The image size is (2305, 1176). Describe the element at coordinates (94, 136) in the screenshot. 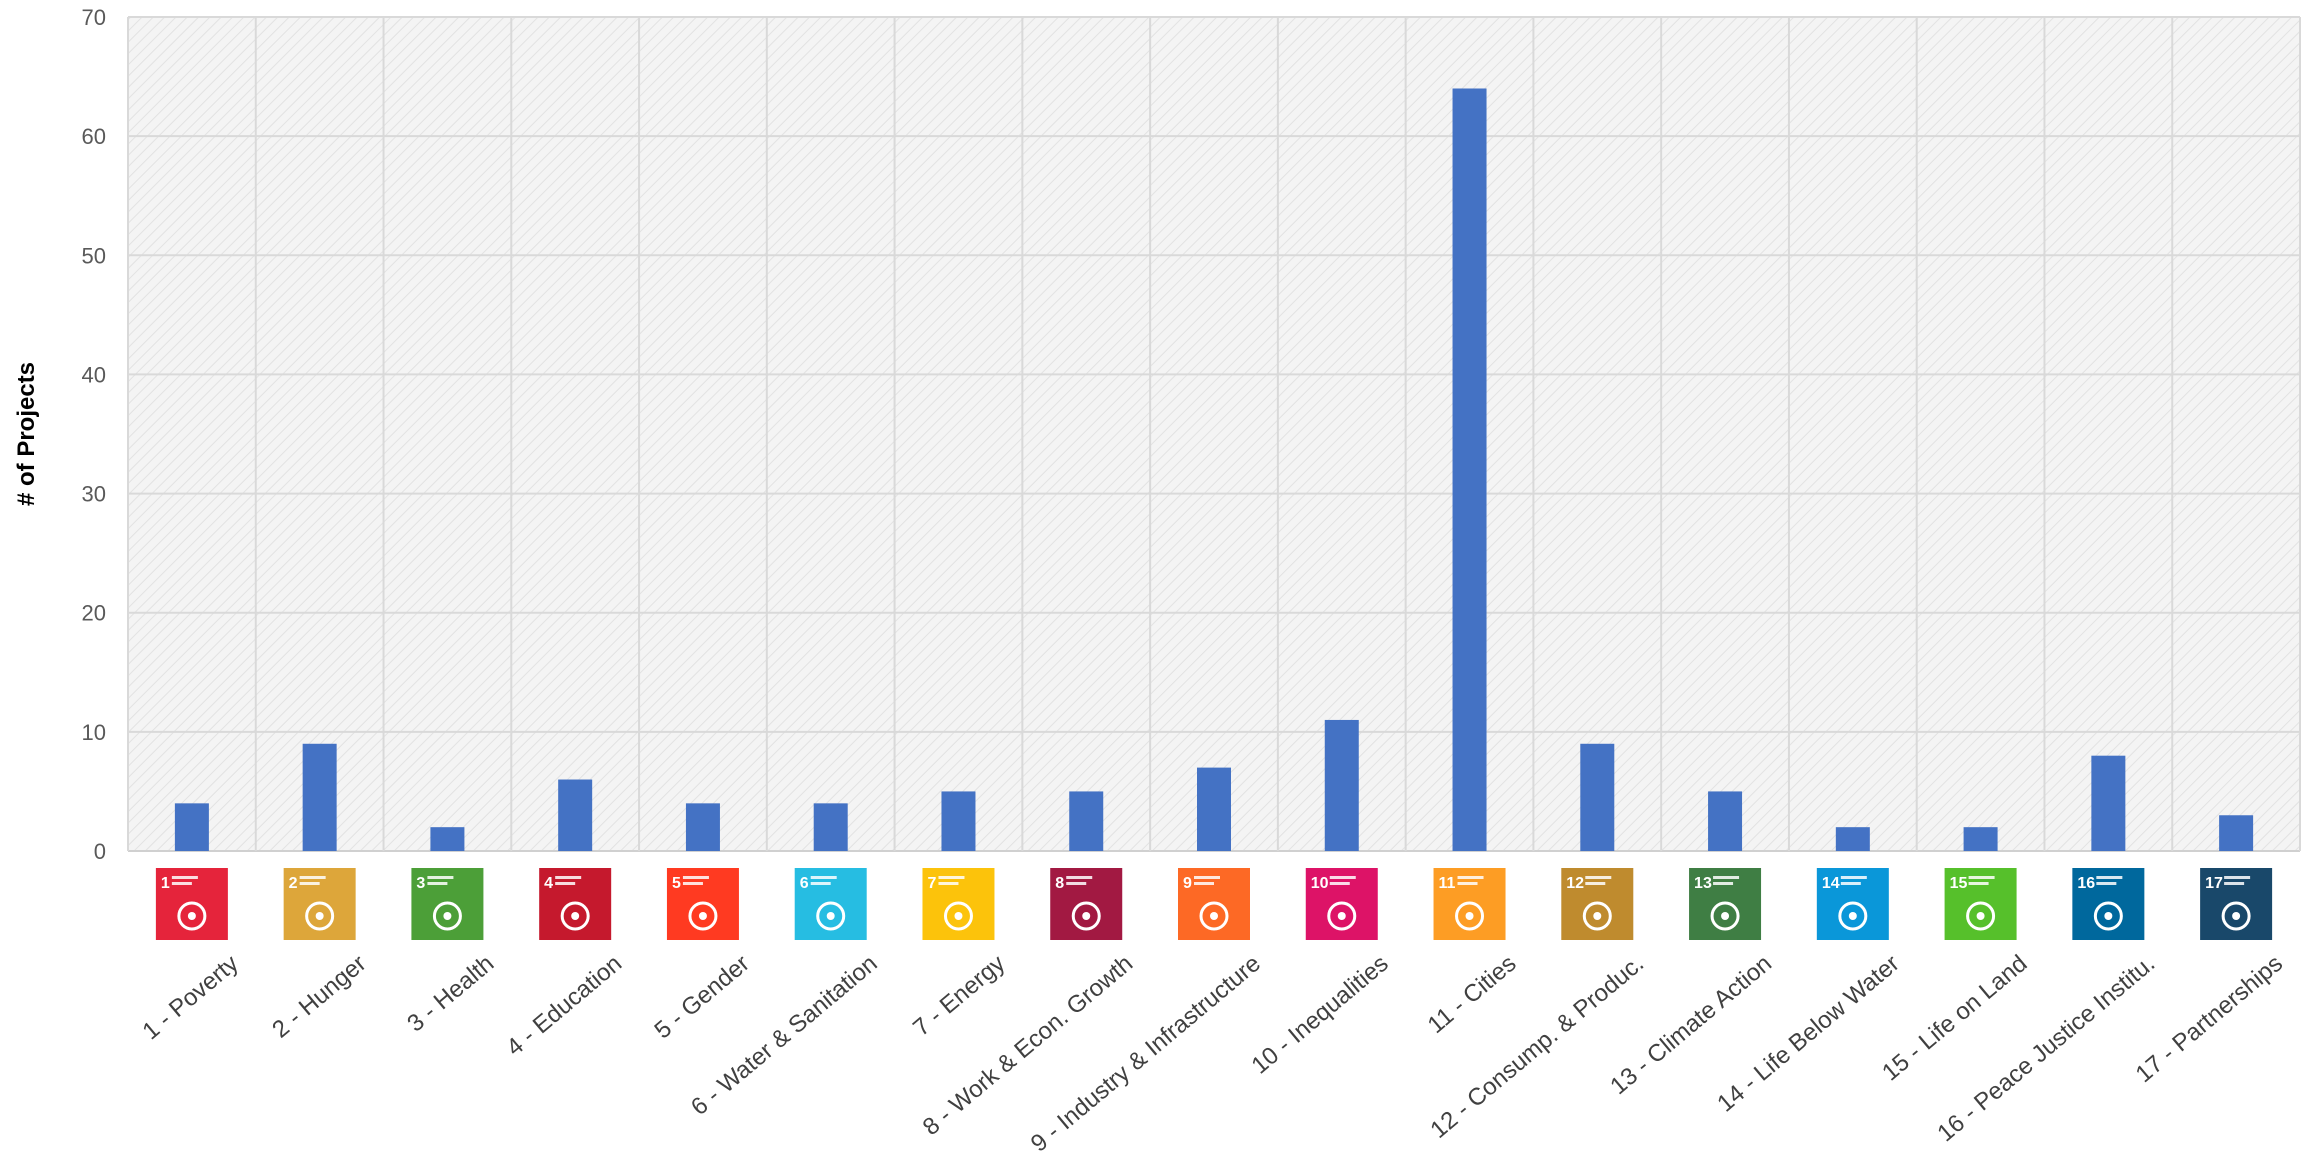

I see `y-tick-label: 60` at that location.